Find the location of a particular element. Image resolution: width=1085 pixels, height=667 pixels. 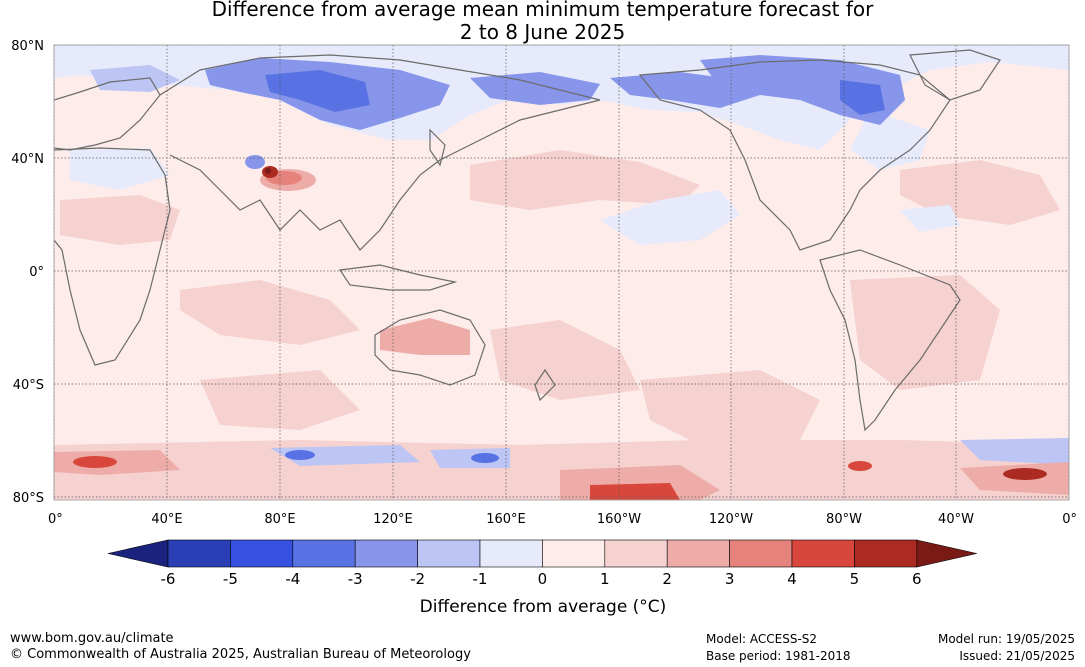

colorbar-tick-label: -6 is located at coordinates (168, 579).